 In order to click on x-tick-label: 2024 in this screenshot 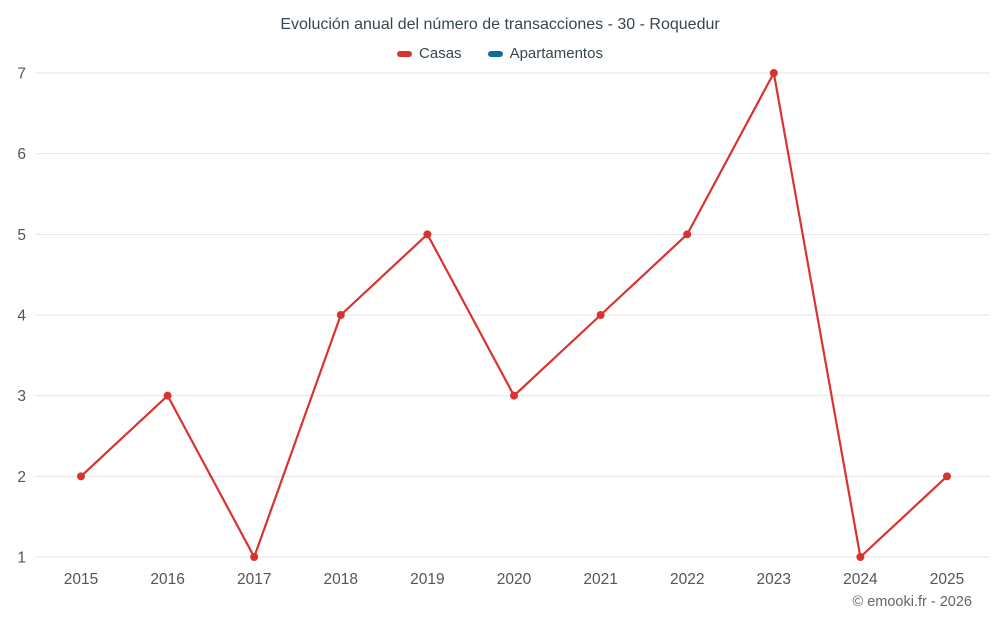, I will do `click(860, 579)`.